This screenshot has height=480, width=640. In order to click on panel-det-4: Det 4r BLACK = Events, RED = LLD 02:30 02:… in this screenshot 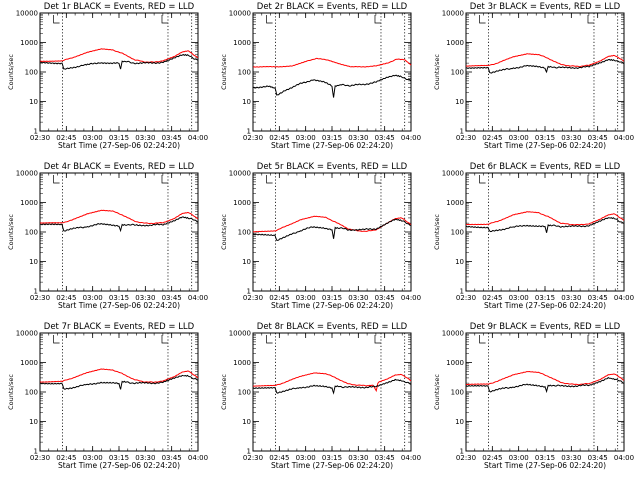, I will do `click(107, 236)`.